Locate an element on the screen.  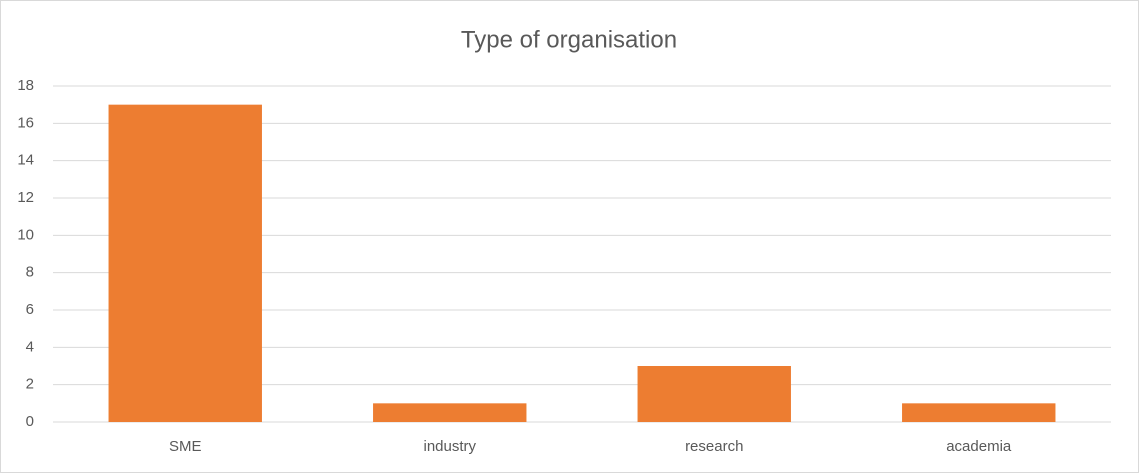
x-tick-label: academia is located at coordinates (979, 446).